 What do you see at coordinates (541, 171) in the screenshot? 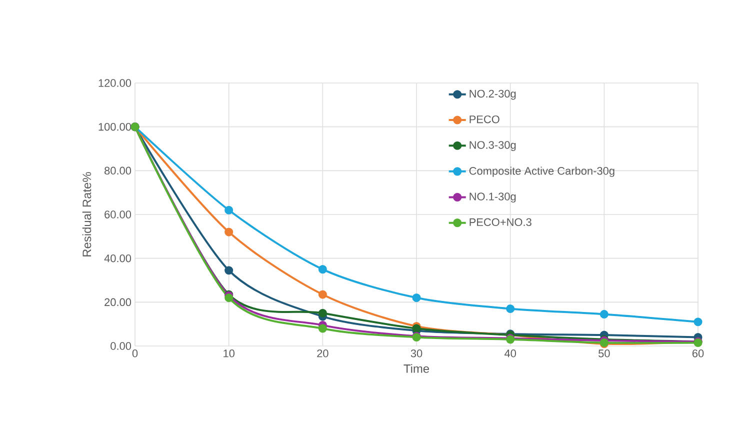
I see `legend-label: Composite Active Carbon-30g` at bounding box center [541, 171].